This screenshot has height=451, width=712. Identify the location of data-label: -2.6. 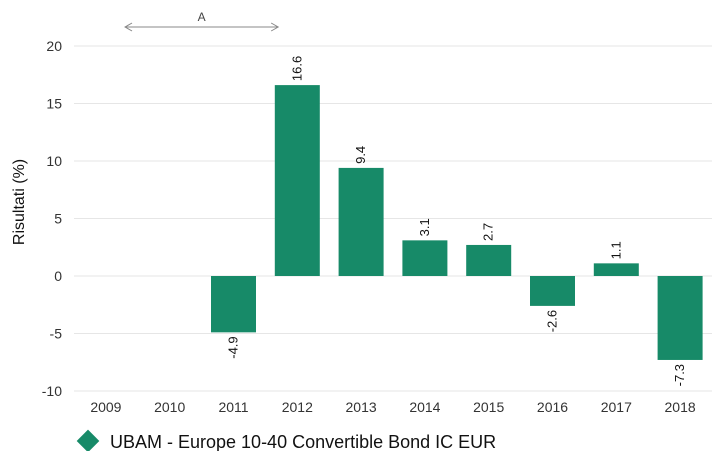
(552, 321).